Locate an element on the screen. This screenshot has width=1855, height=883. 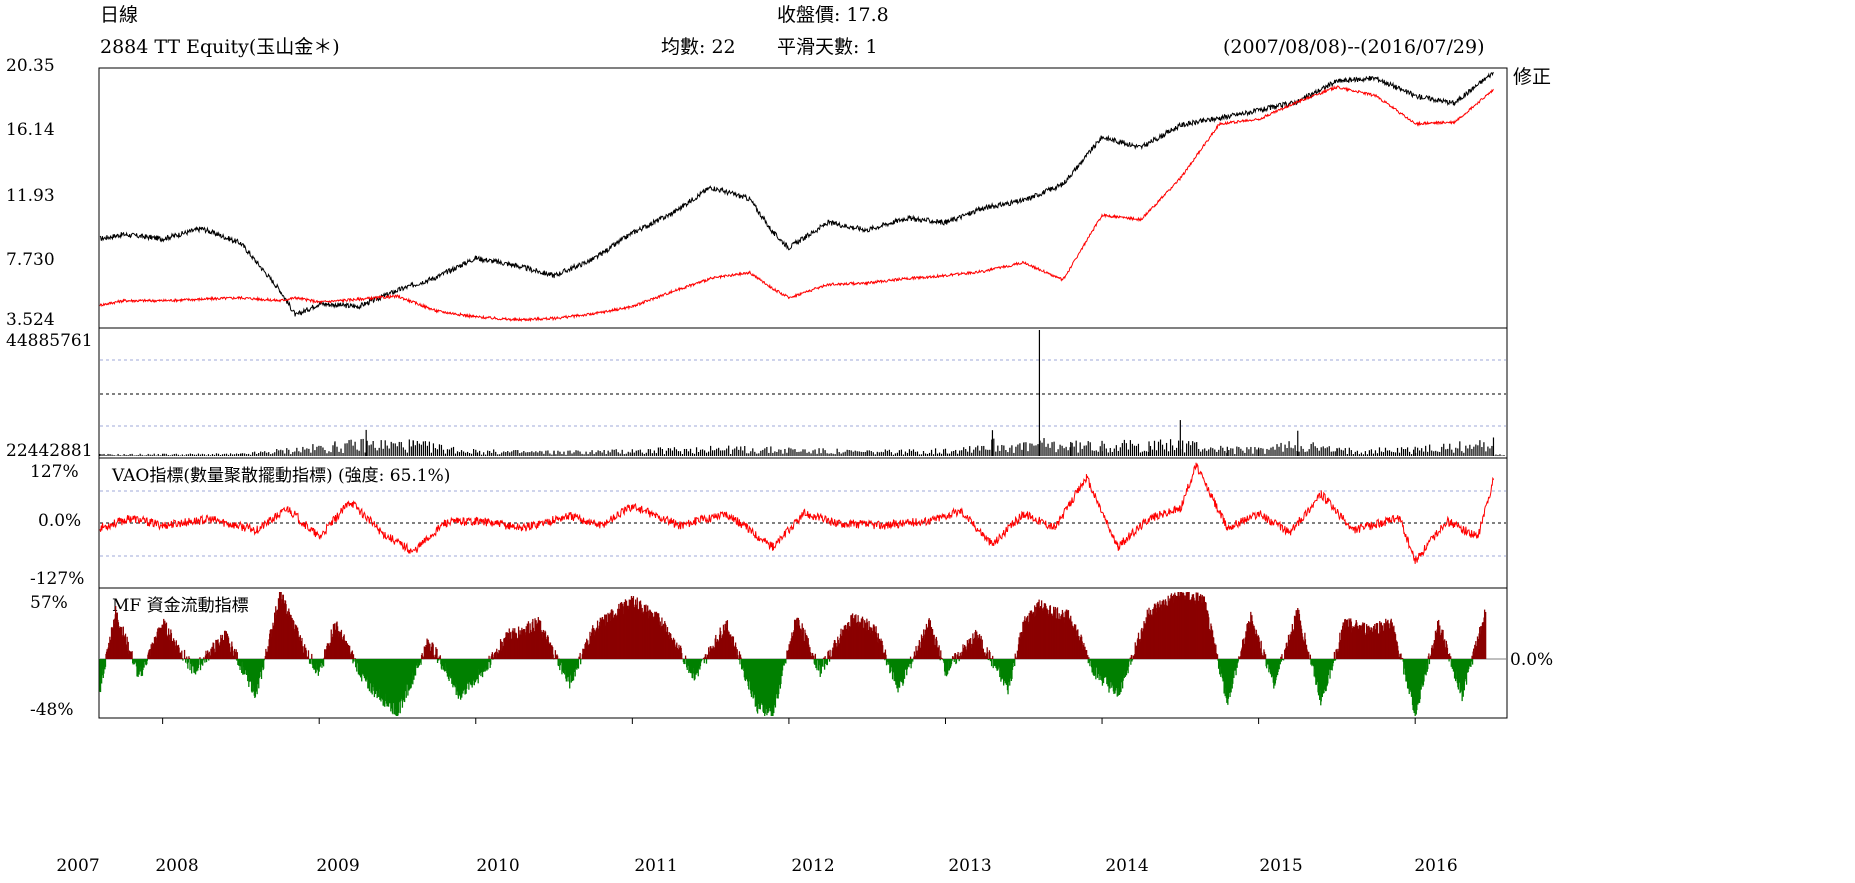
vao-tick-label: -127% is located at coordinates (57, 579).